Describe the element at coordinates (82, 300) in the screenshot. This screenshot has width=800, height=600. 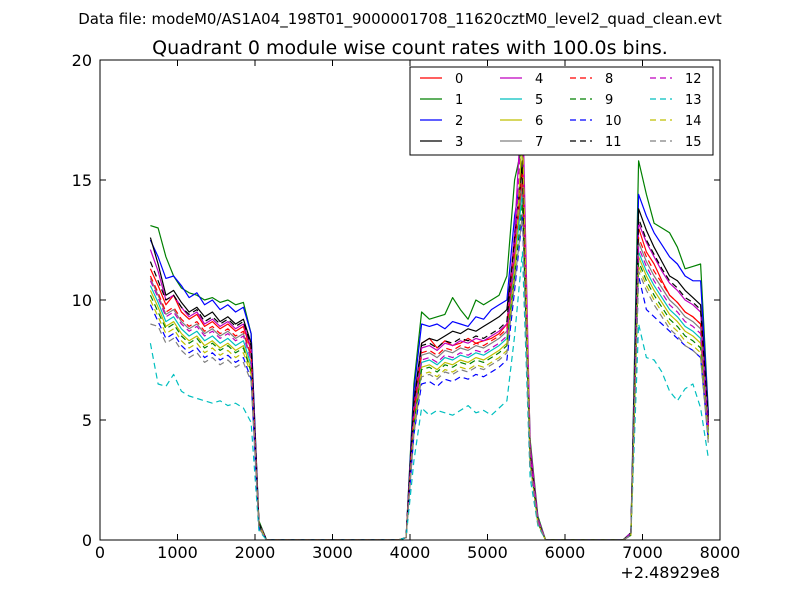
I see `y-tick-label: 10` at that location.